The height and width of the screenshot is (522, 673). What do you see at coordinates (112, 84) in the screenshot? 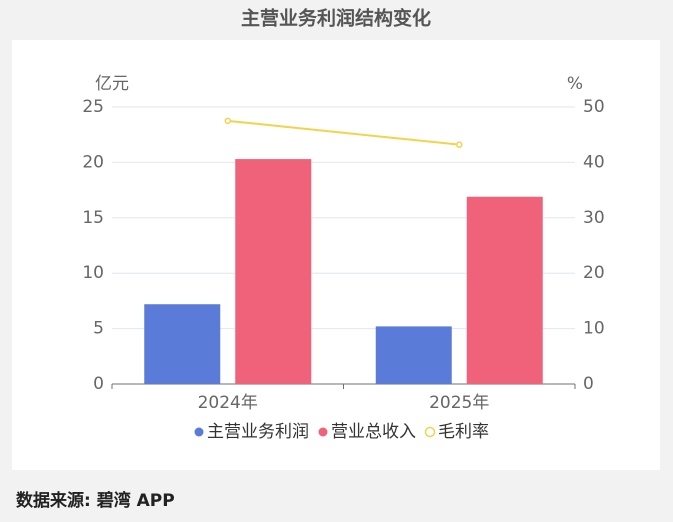
I see `y-axis-label: 亿元` at bounding box center [112, 84].